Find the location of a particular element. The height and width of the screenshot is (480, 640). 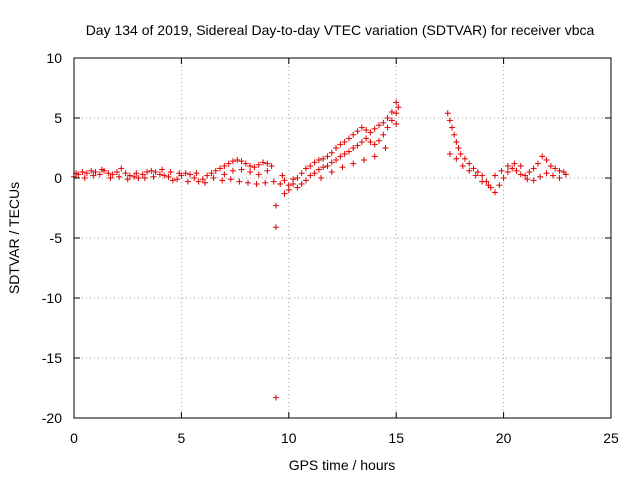

y-tick-label: -5 is located at coordinates (56, 238).